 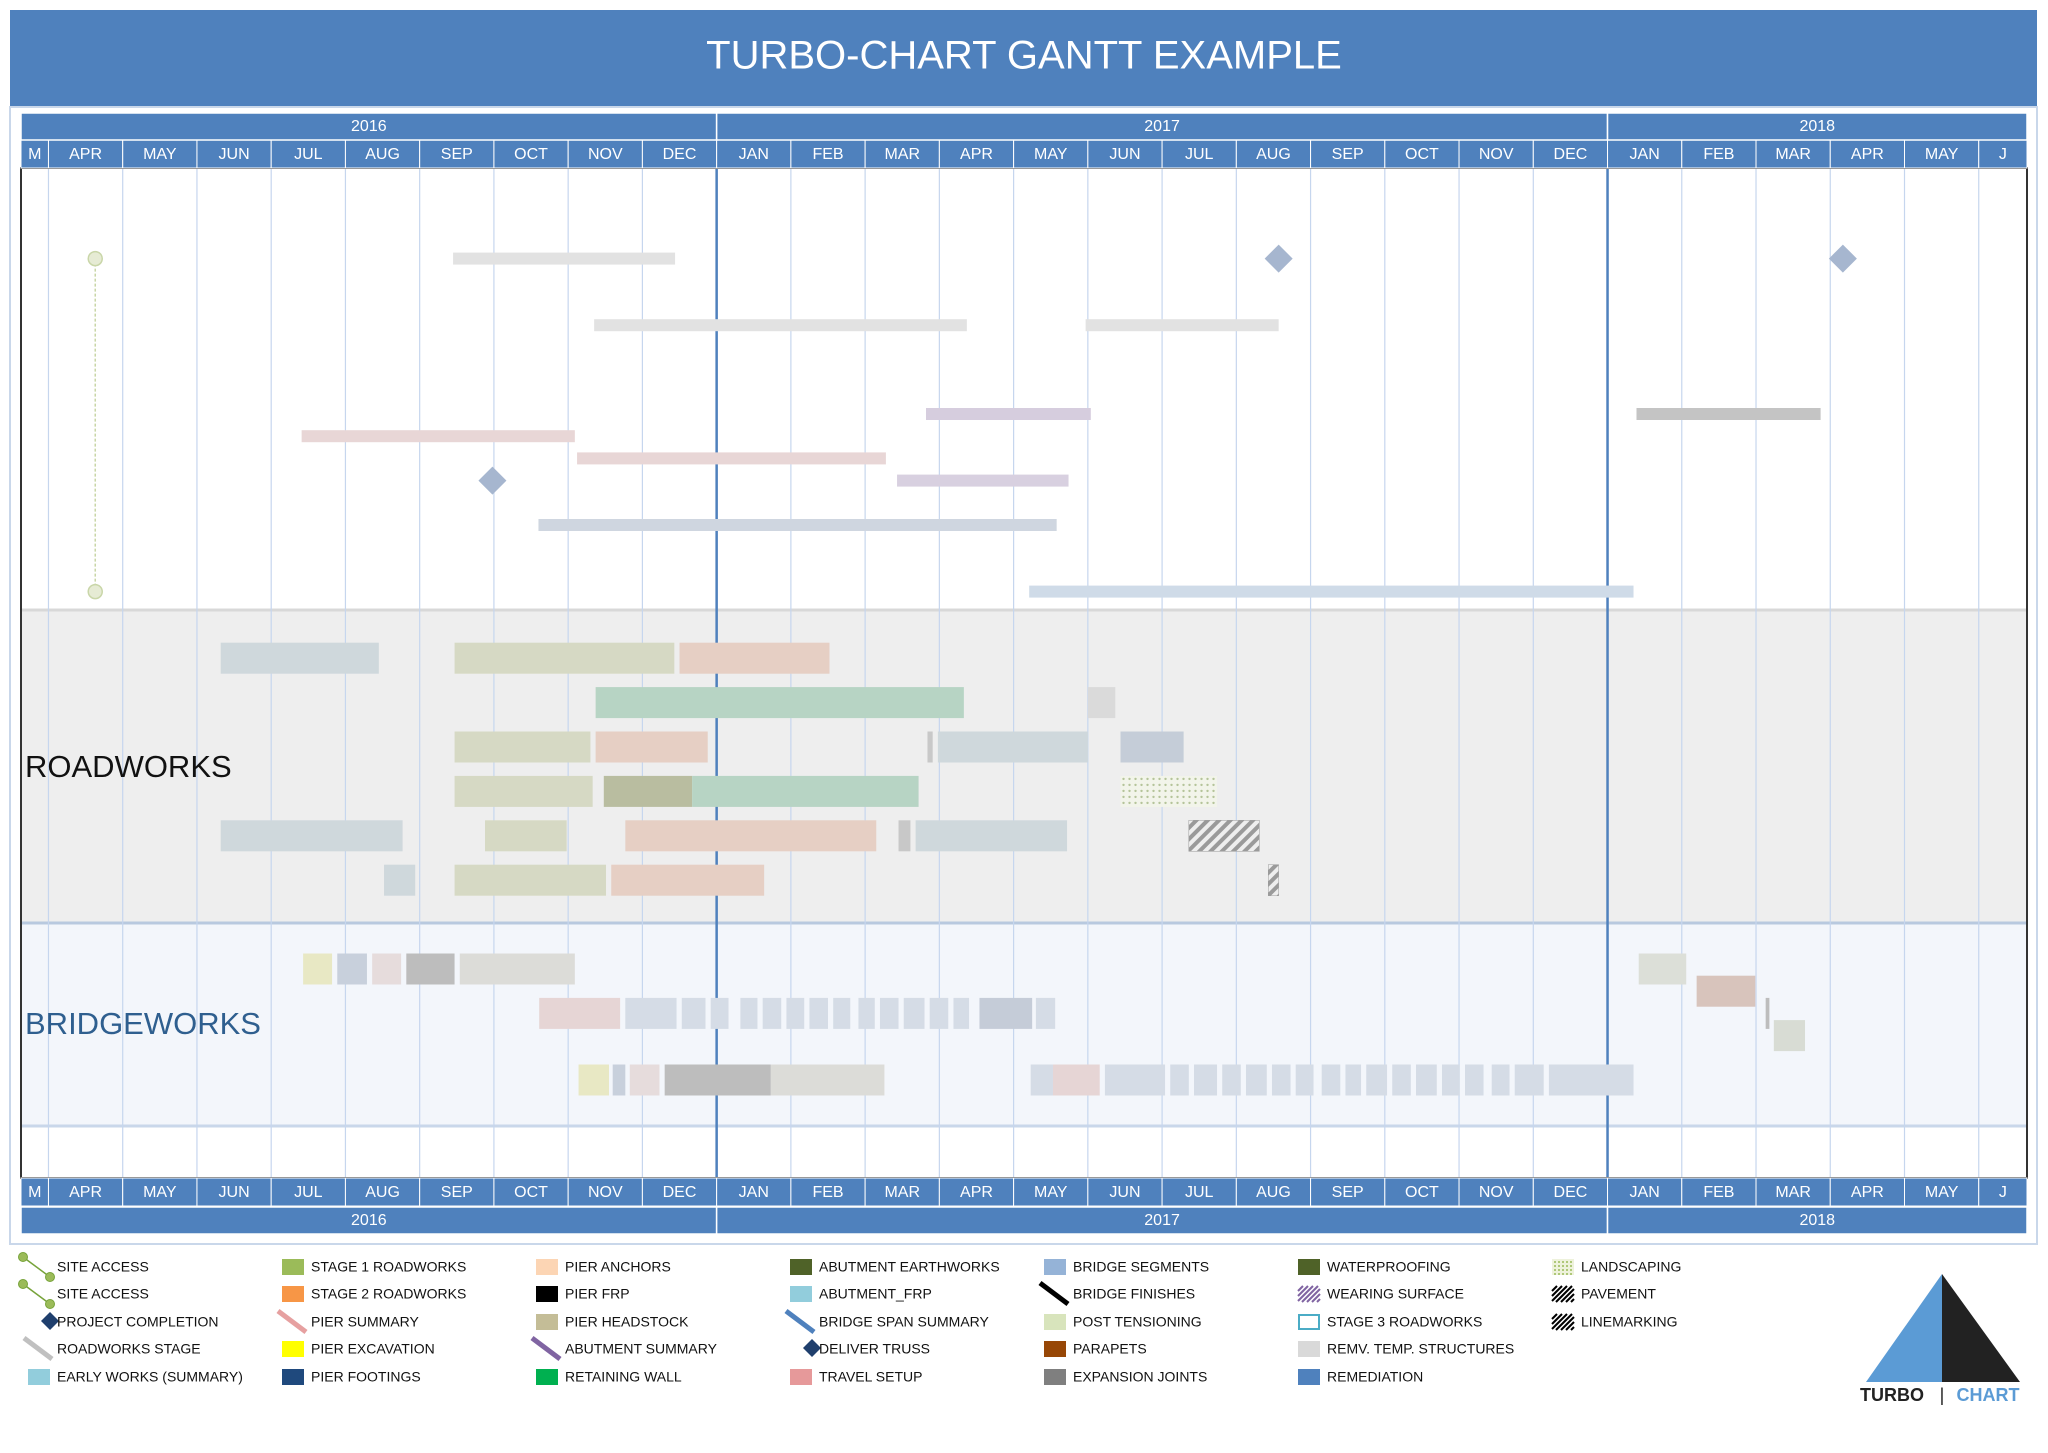 I want to click on legend-item: ROADWORKS STAGE, so click(x=111, y=1348).